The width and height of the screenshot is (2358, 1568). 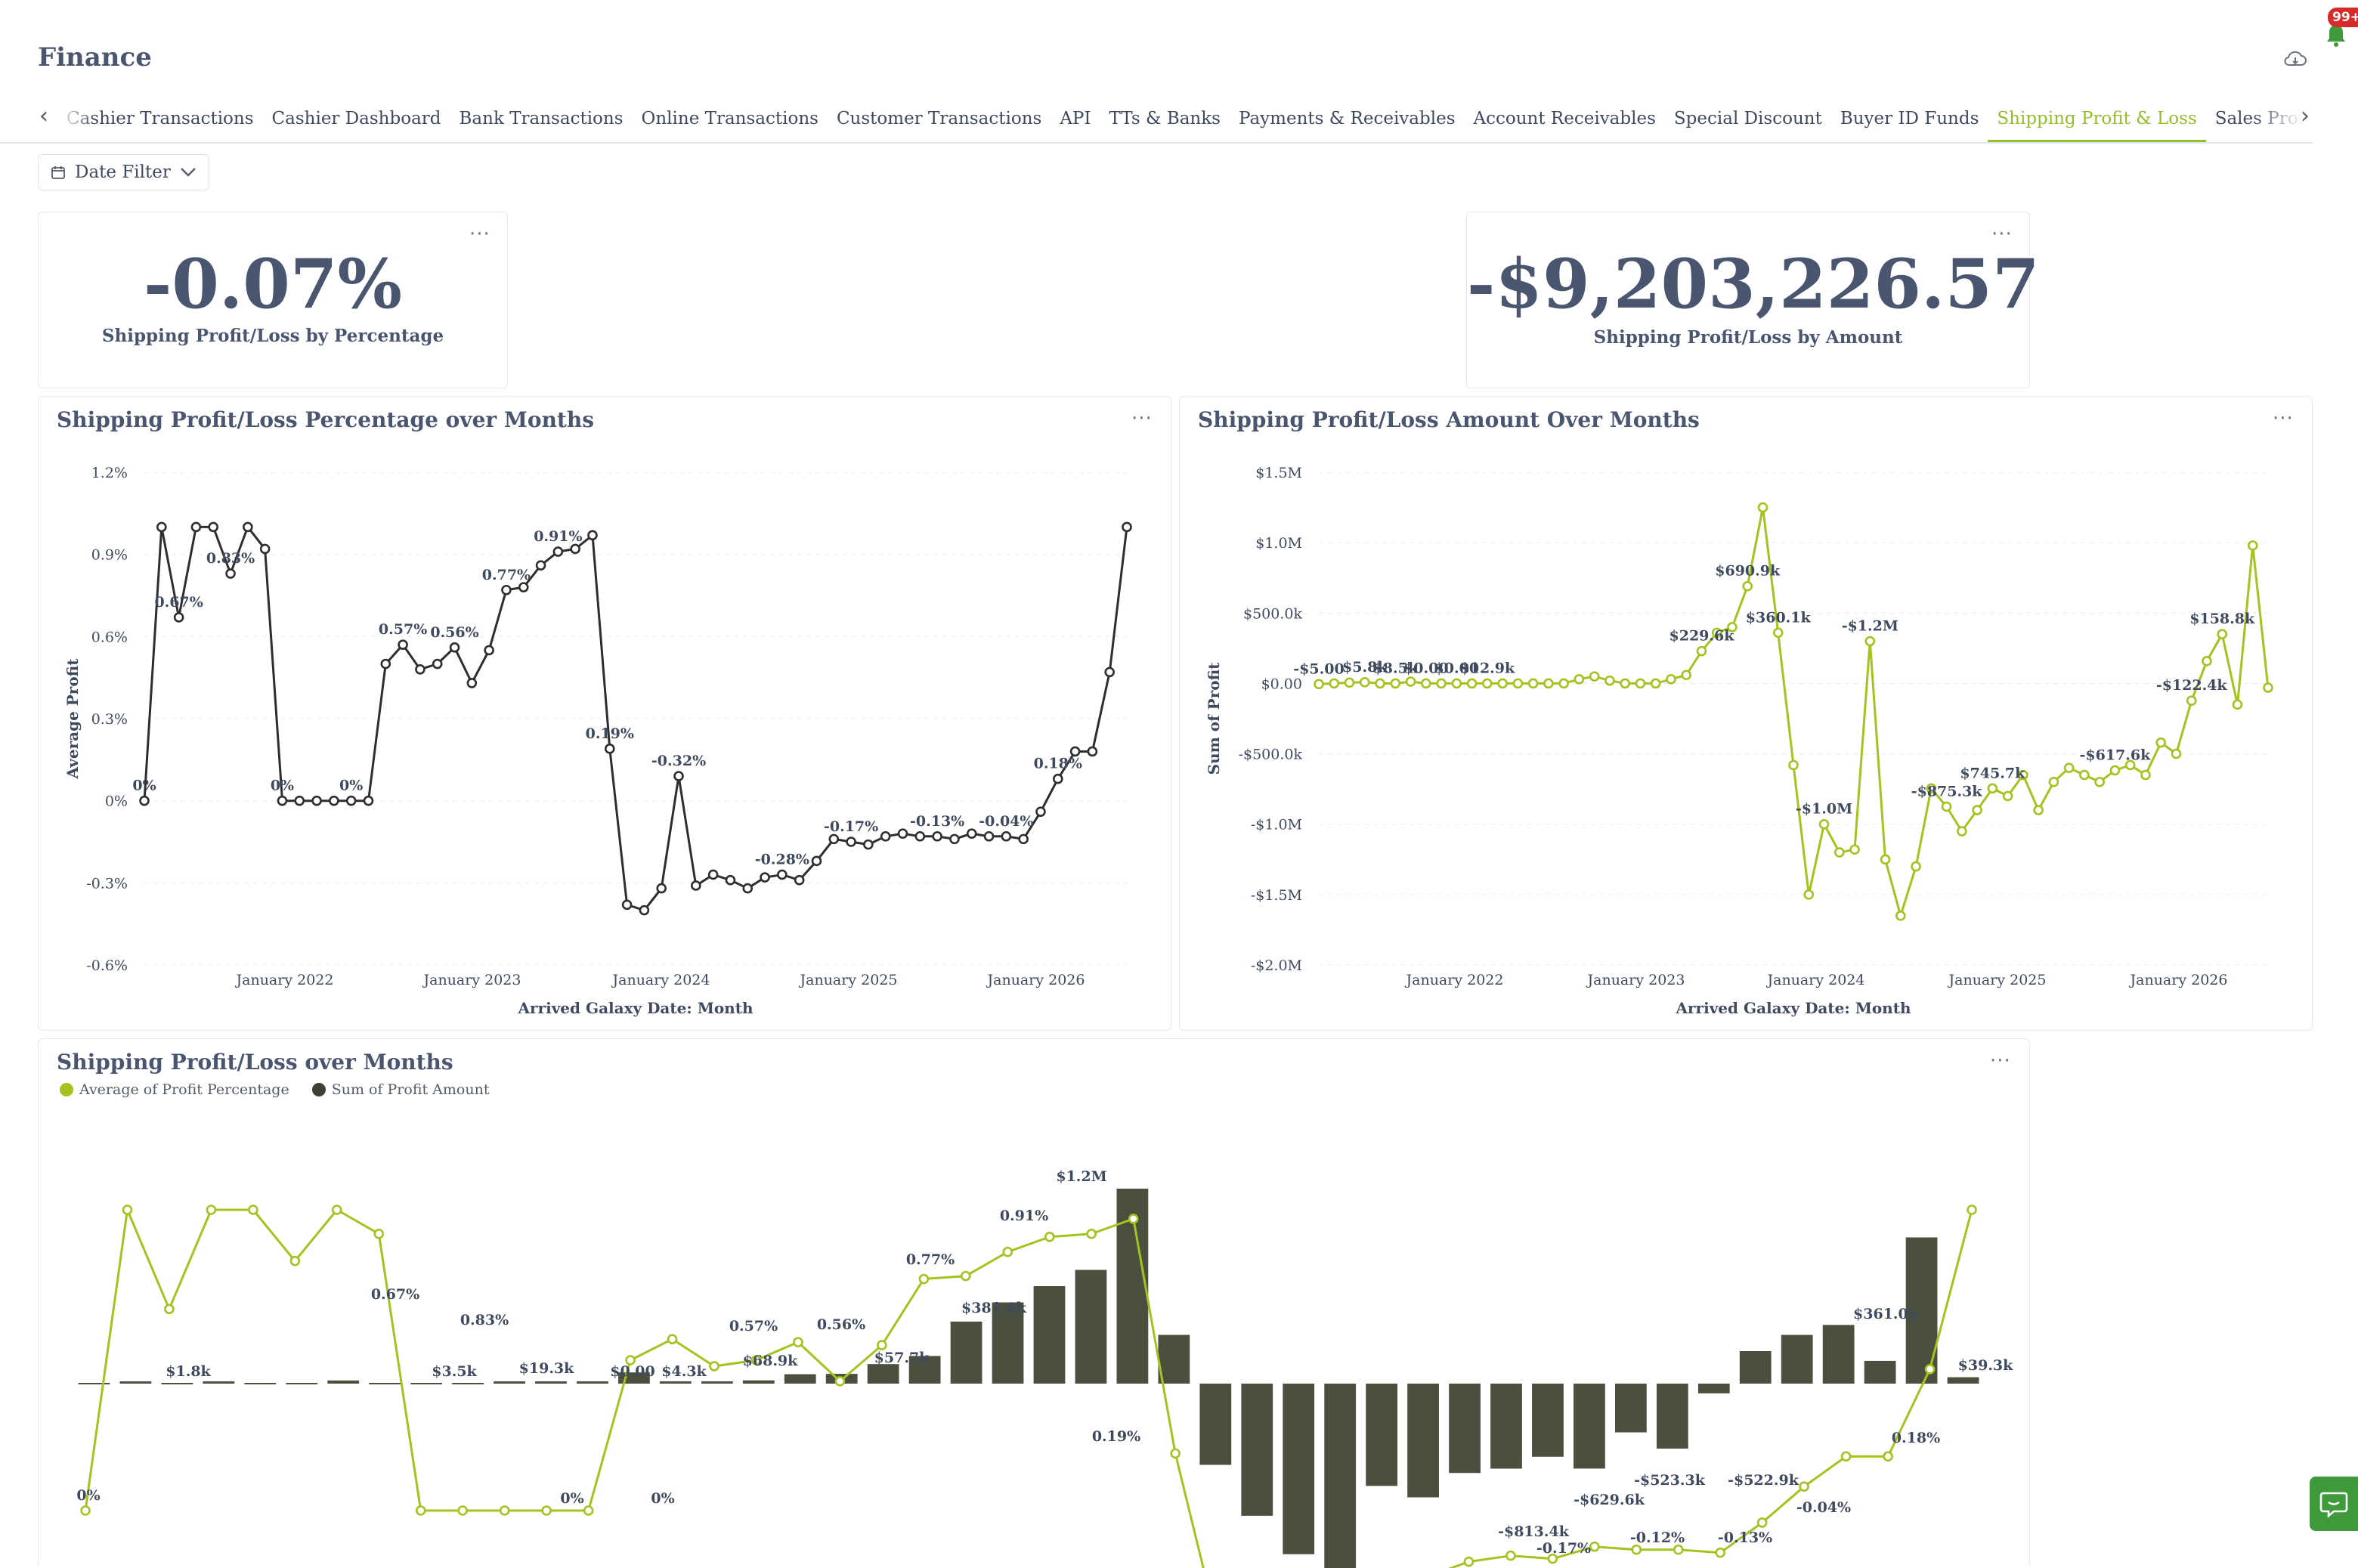 What do you see at coordinates (1635, 980) in the screenshot?
I see `x-tick-label: January 2023` at bounding box center [1635, 980].